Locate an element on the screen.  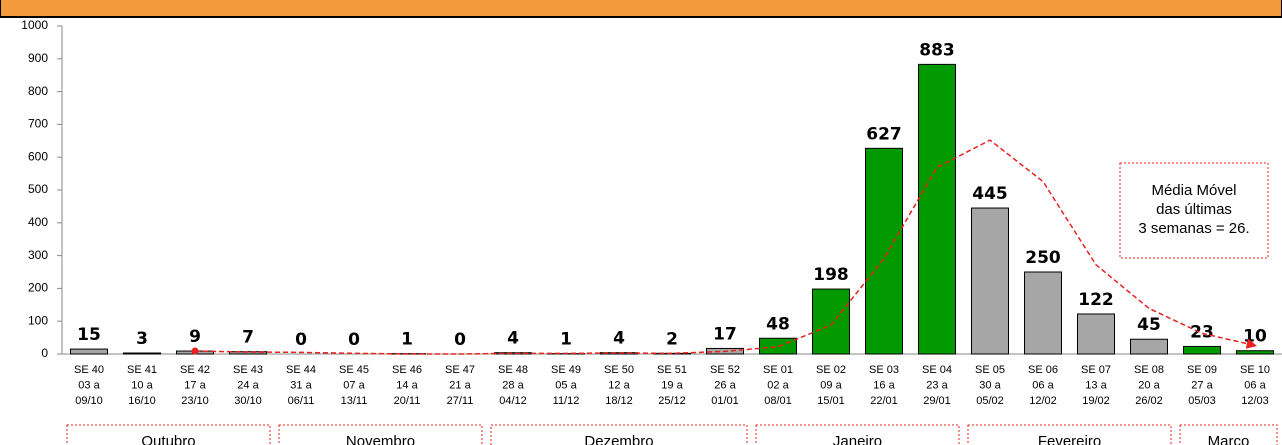
x-tick-label: 27 a is located at coordinates (1202, 385).